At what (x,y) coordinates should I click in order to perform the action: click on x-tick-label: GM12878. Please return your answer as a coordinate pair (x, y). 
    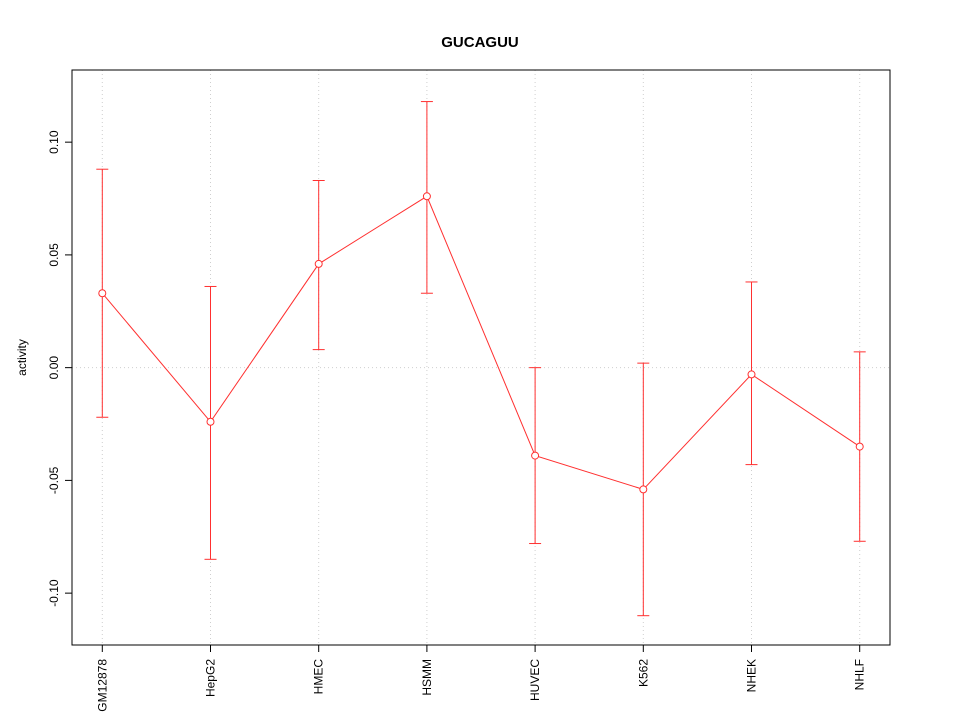
    Looking at the image, I should click on (102, 685).